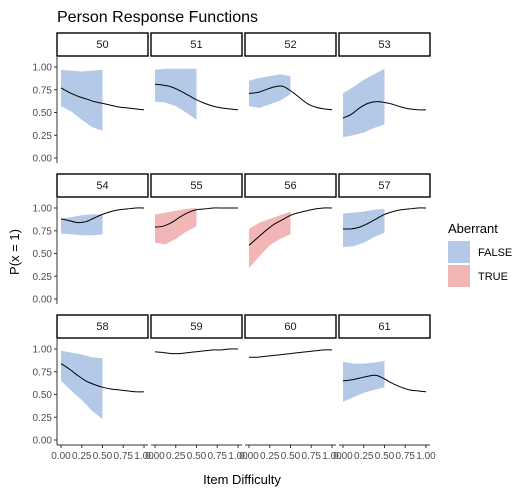 This screenshot has height=495, width=532. I want to click on y-axis-title: P(x = 1), so click(14, 252).